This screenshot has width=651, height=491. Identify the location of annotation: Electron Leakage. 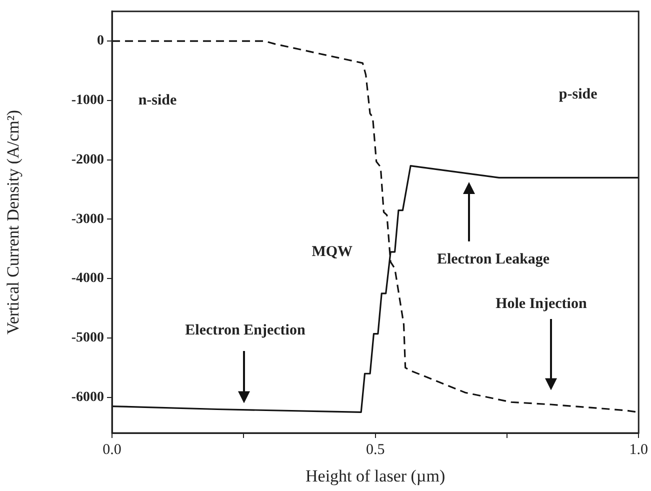
(493, 259).